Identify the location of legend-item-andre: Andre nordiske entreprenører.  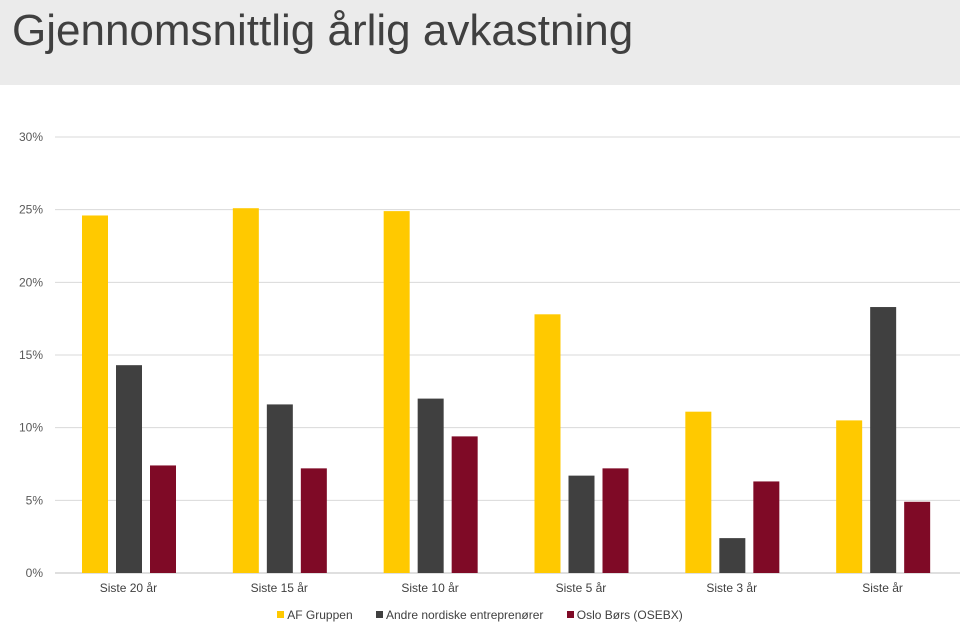
(459, 615).